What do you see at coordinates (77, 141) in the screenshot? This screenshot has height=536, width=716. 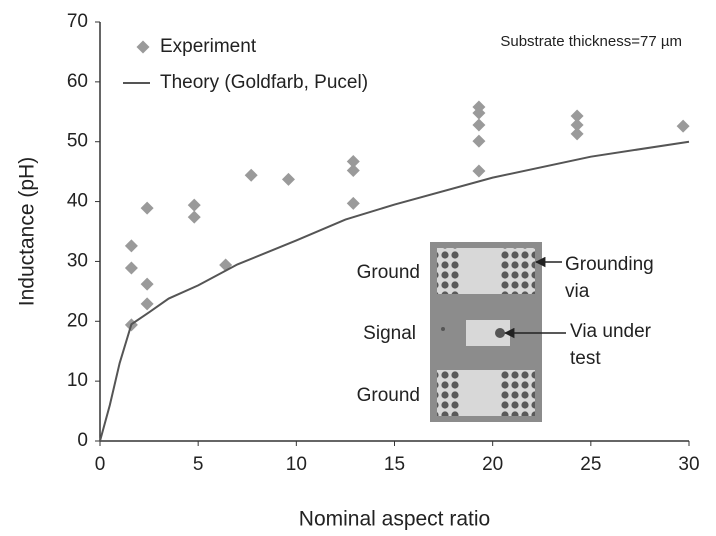 I see `y-tick-label: 50` at bounding box center [77, 141].